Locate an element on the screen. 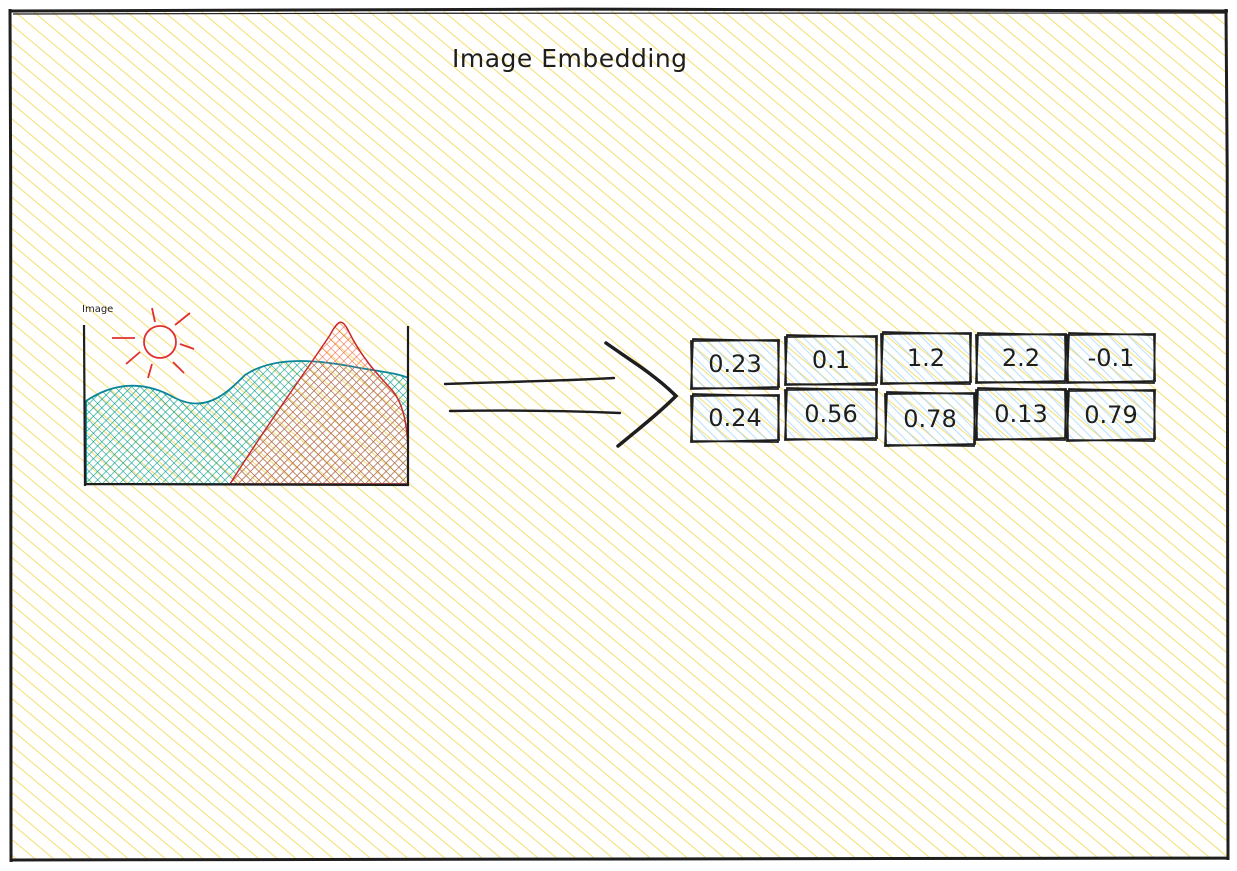 This screenshot has width=1237, height=871. embedding-value: 0.24 is located at coordinates (734, 418).